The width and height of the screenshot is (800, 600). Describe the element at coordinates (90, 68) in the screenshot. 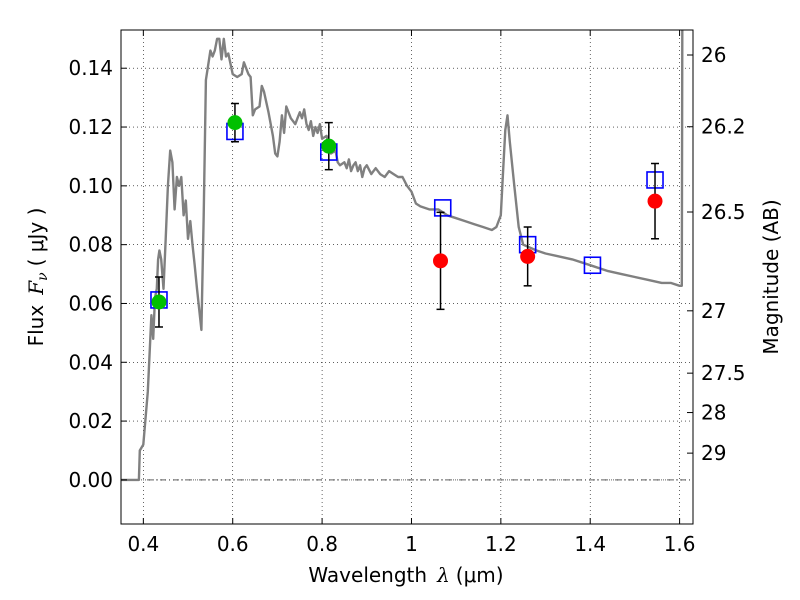

I see `y-tick-label: 0.14` at that location.